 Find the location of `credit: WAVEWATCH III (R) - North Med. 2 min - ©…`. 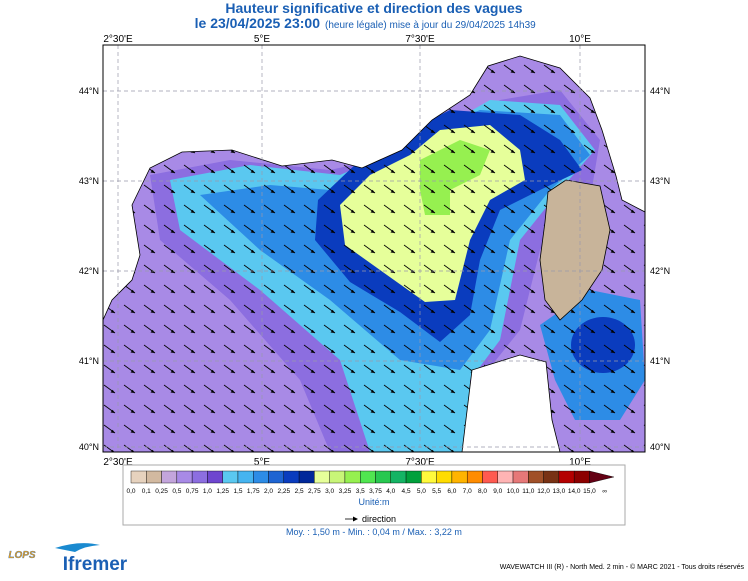

credit: WAVEWATCH III (R) - North Med. 2 min - ©… is located at coordinates (622, 567).